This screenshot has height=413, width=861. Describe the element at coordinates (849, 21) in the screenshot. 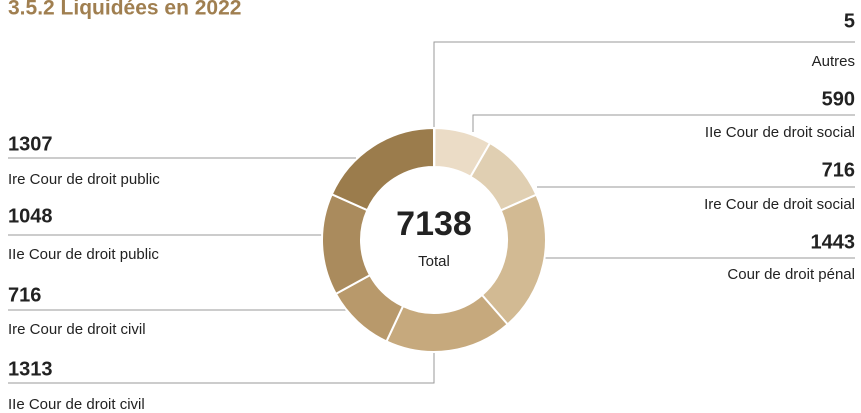

I see `value-label: 5` at that location.